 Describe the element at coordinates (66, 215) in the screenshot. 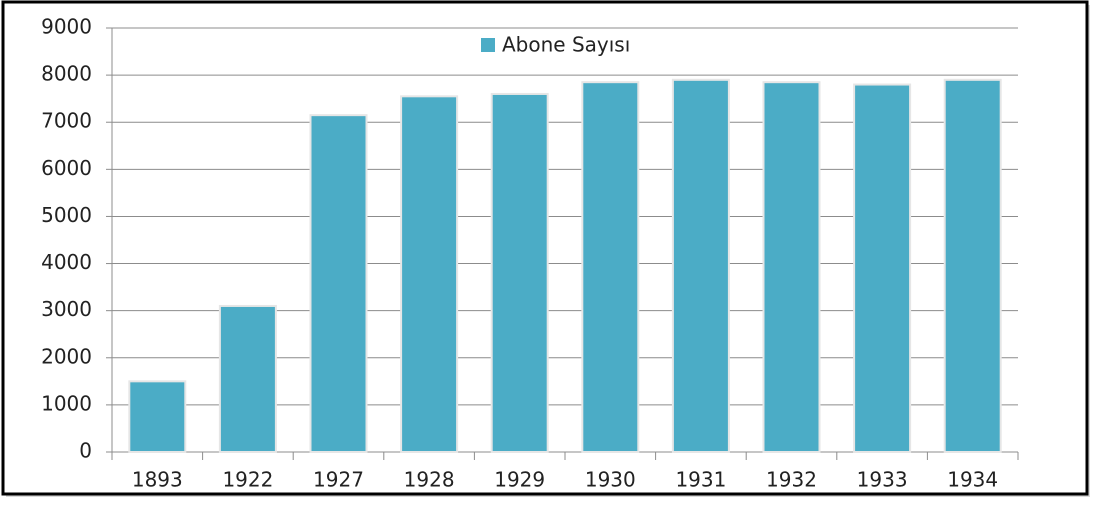

I see `y-tick-label: 5000` at that location.